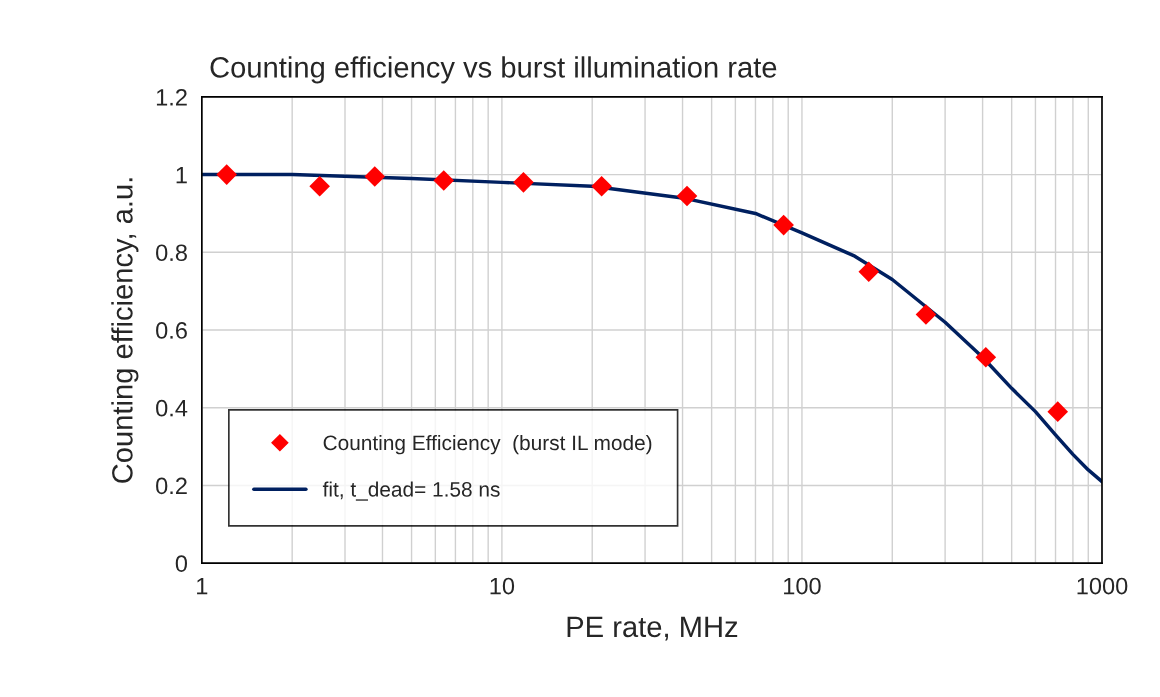 The height and width of the screenshot is (697, 1160). Describe the element at coordinates (171, 97) in the screenshot. I see `y-tick-label: 1.2` at that location.